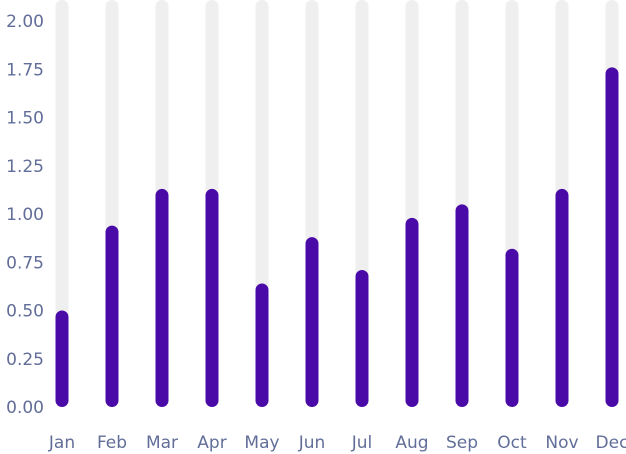 Image resolution: width=626 pixels, height=454 pixels. I want to click on bar-may, so click(262, 345).